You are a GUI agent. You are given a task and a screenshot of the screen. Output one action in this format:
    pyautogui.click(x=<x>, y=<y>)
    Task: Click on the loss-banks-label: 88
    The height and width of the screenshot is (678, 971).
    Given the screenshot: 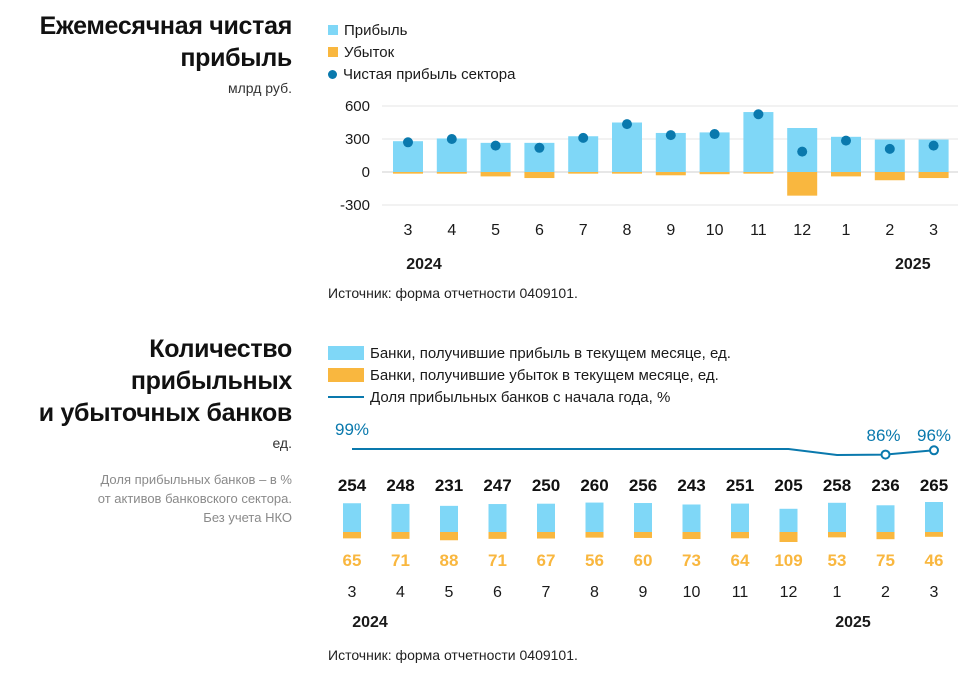 What is the action you would take?
    pyautogui.click(x=449, y=560)
    